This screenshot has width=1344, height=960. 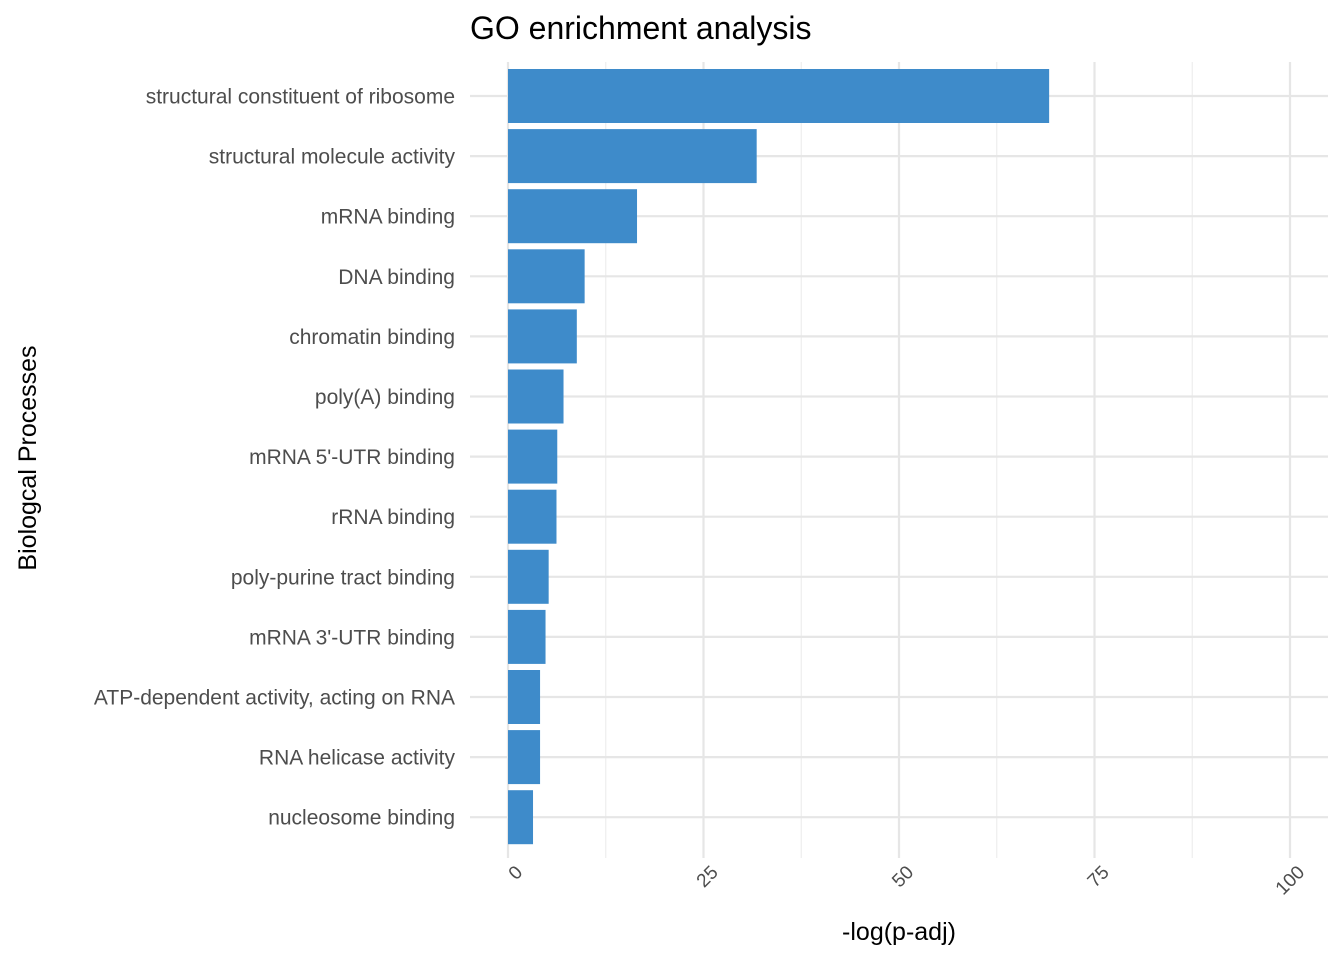 I want to click on category-label: nucleosome binding, so click(x=361, y=818).